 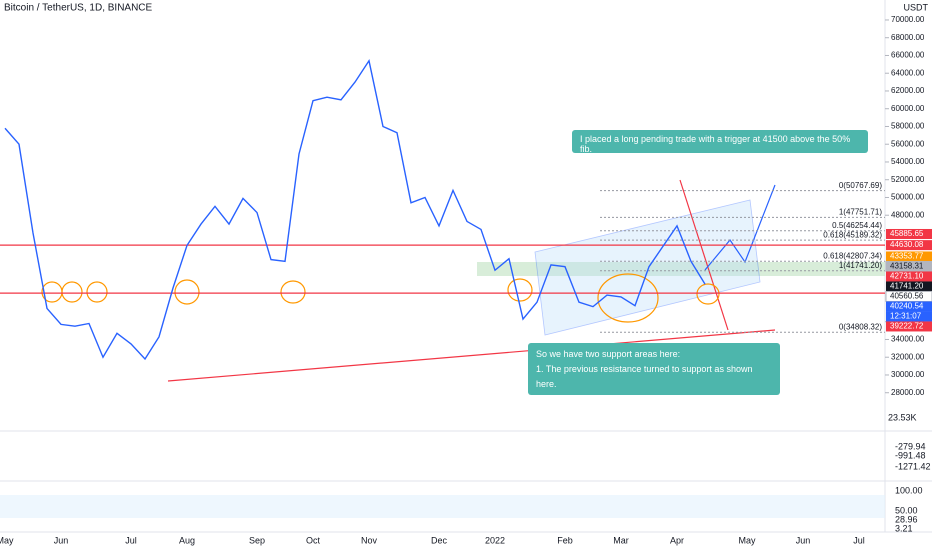 I want to click on y-tick-label: 34000.00, so click(x=908, y=339).